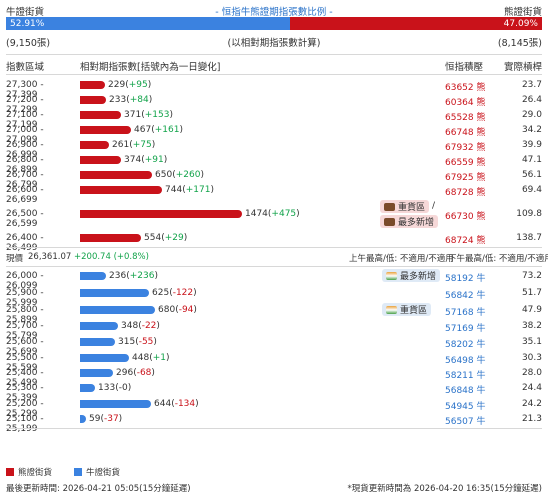 The height and width of the screenshot is (500, 548). What do you see at coordinates (142, 276) in the screenshot?
I see `amount-change: +236` at bounding box center [142, 276].